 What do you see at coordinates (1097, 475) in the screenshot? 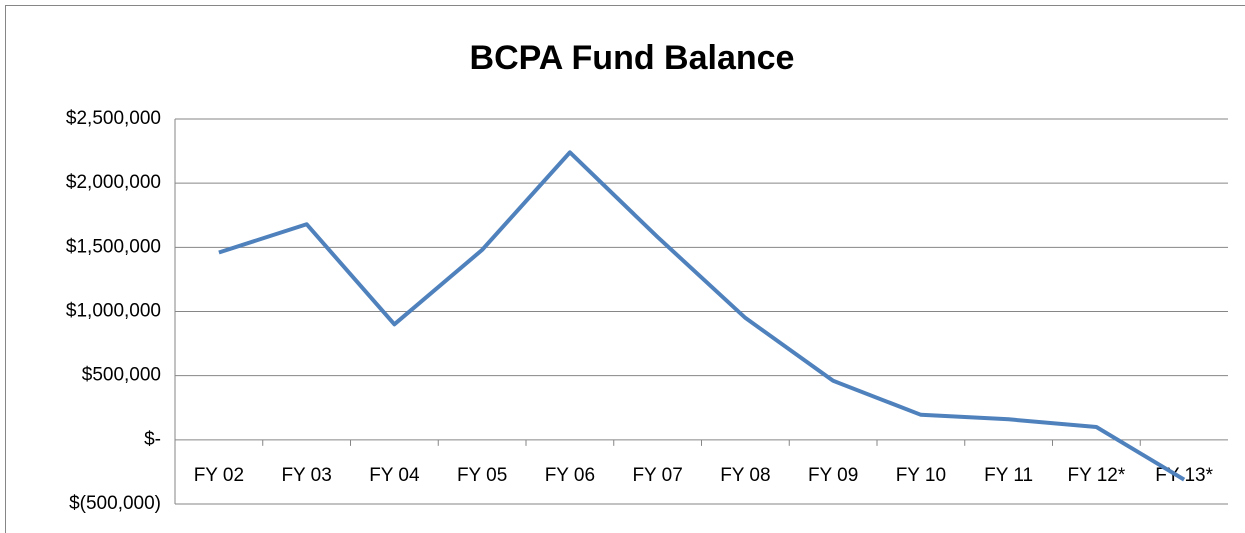
I see `x-tick-label: FY 12*` at bounding box center [1097, 475].